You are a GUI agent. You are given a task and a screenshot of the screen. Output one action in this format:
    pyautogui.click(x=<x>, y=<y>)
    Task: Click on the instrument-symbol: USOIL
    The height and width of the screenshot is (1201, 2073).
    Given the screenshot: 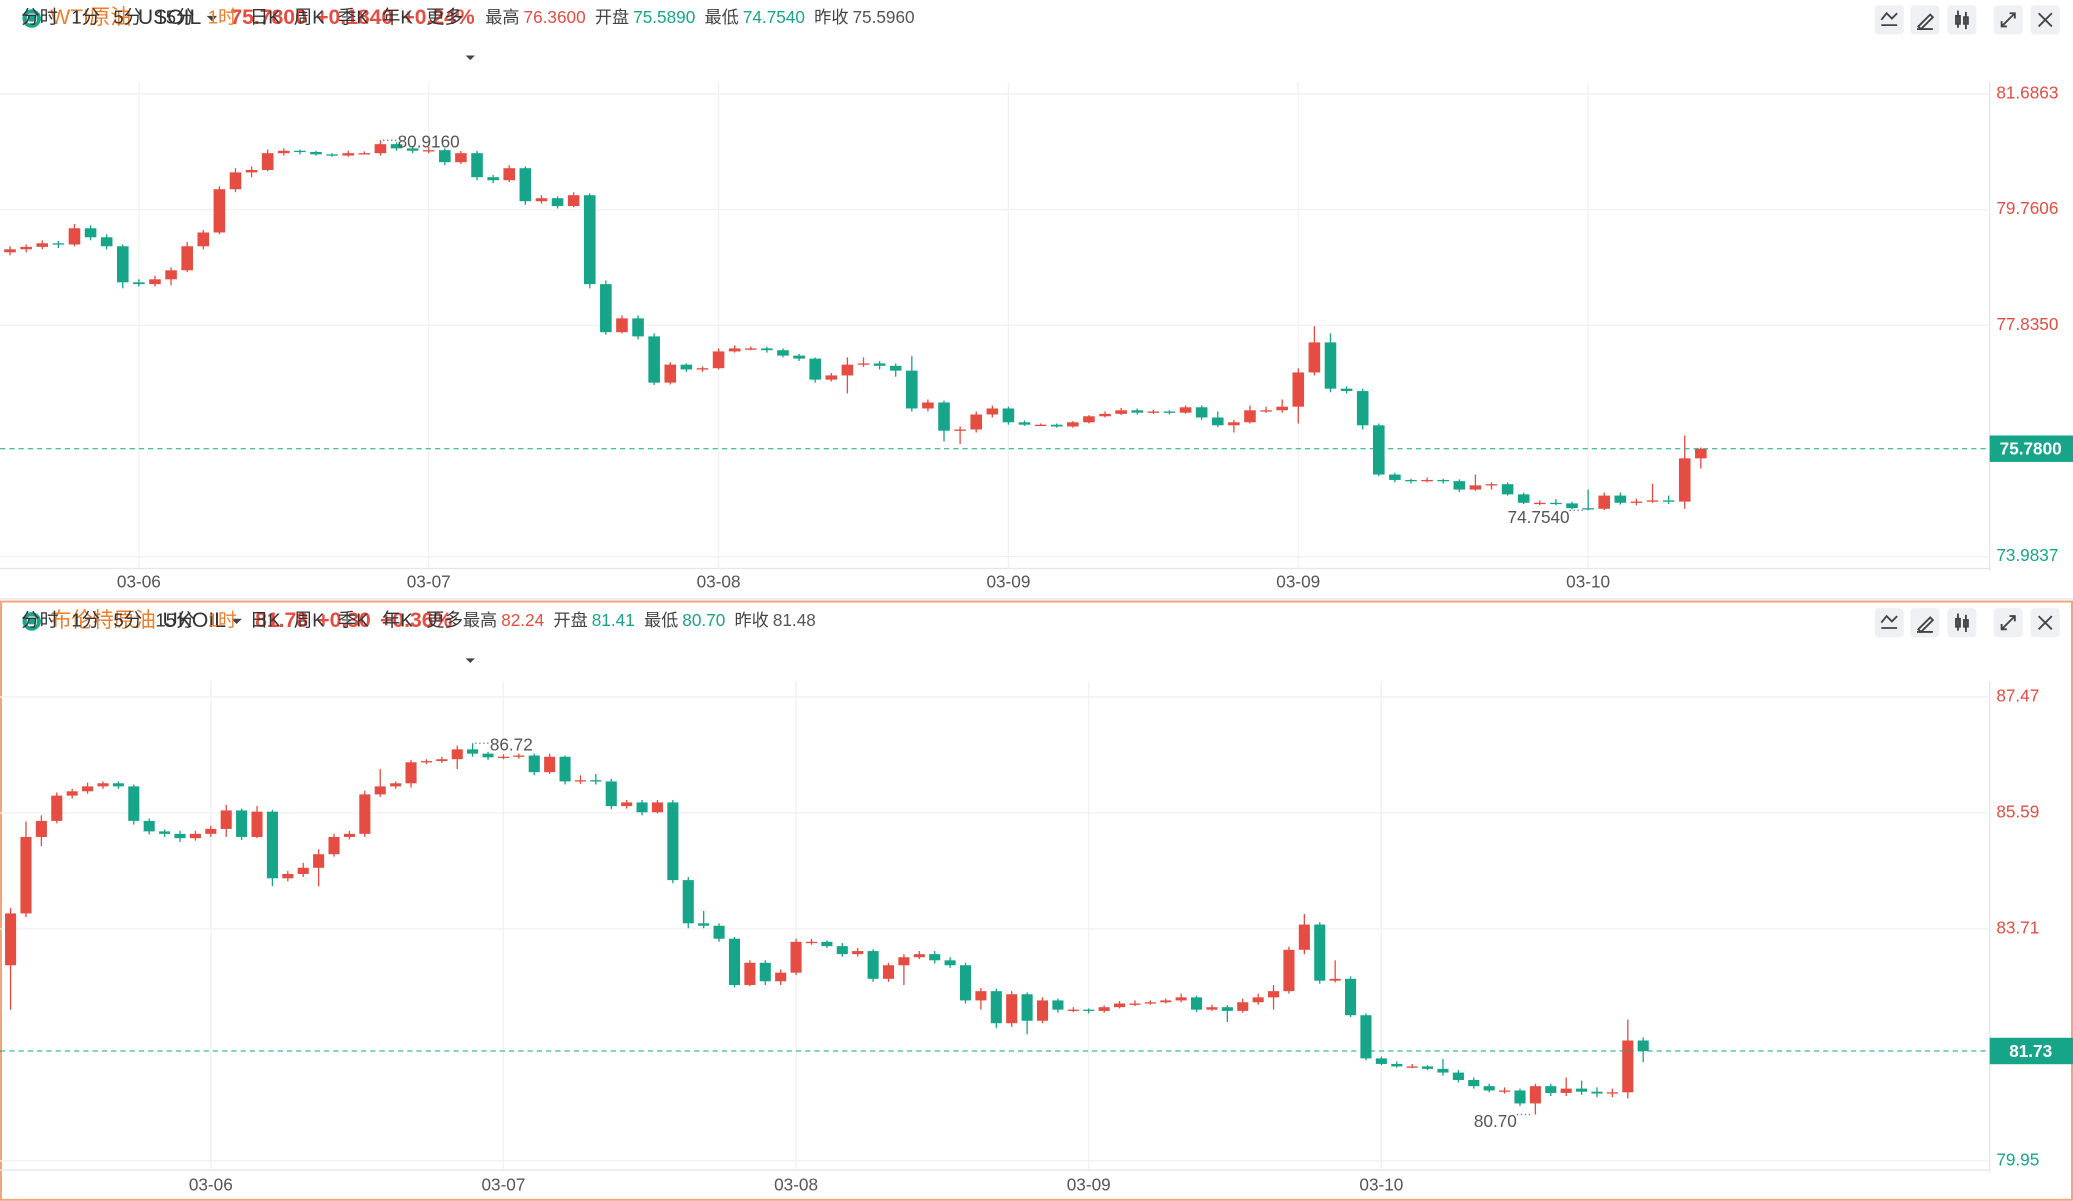 What is the action you would take?
    pyautogui.click(x=170, y=17)
    